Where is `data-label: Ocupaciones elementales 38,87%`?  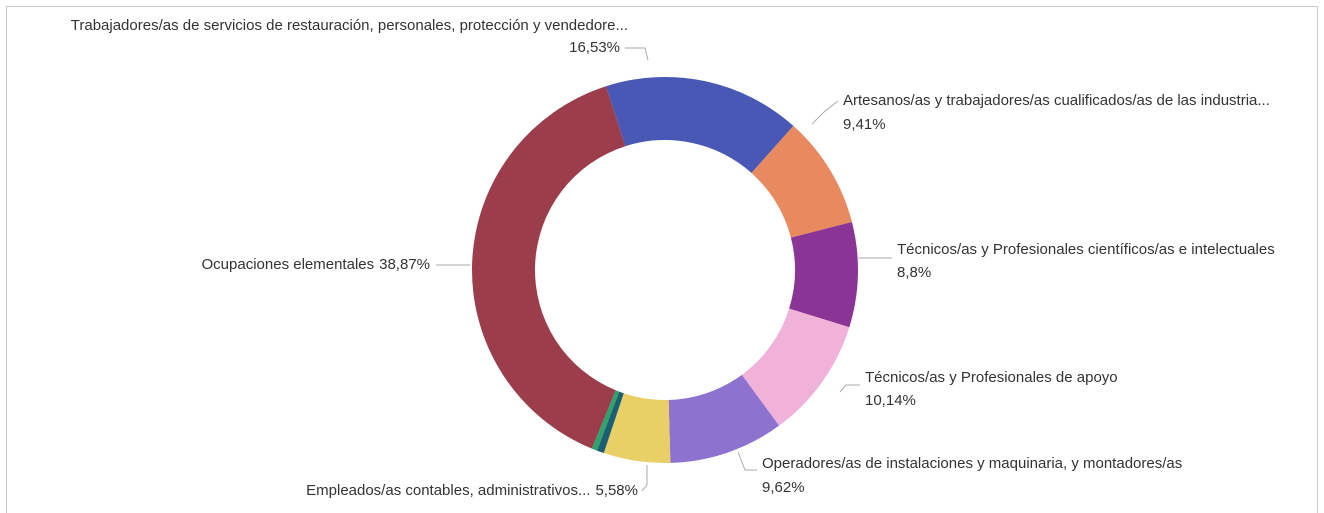 data-label: Ocupaciones elementales 38,87% is located at coordinates (316, 264).